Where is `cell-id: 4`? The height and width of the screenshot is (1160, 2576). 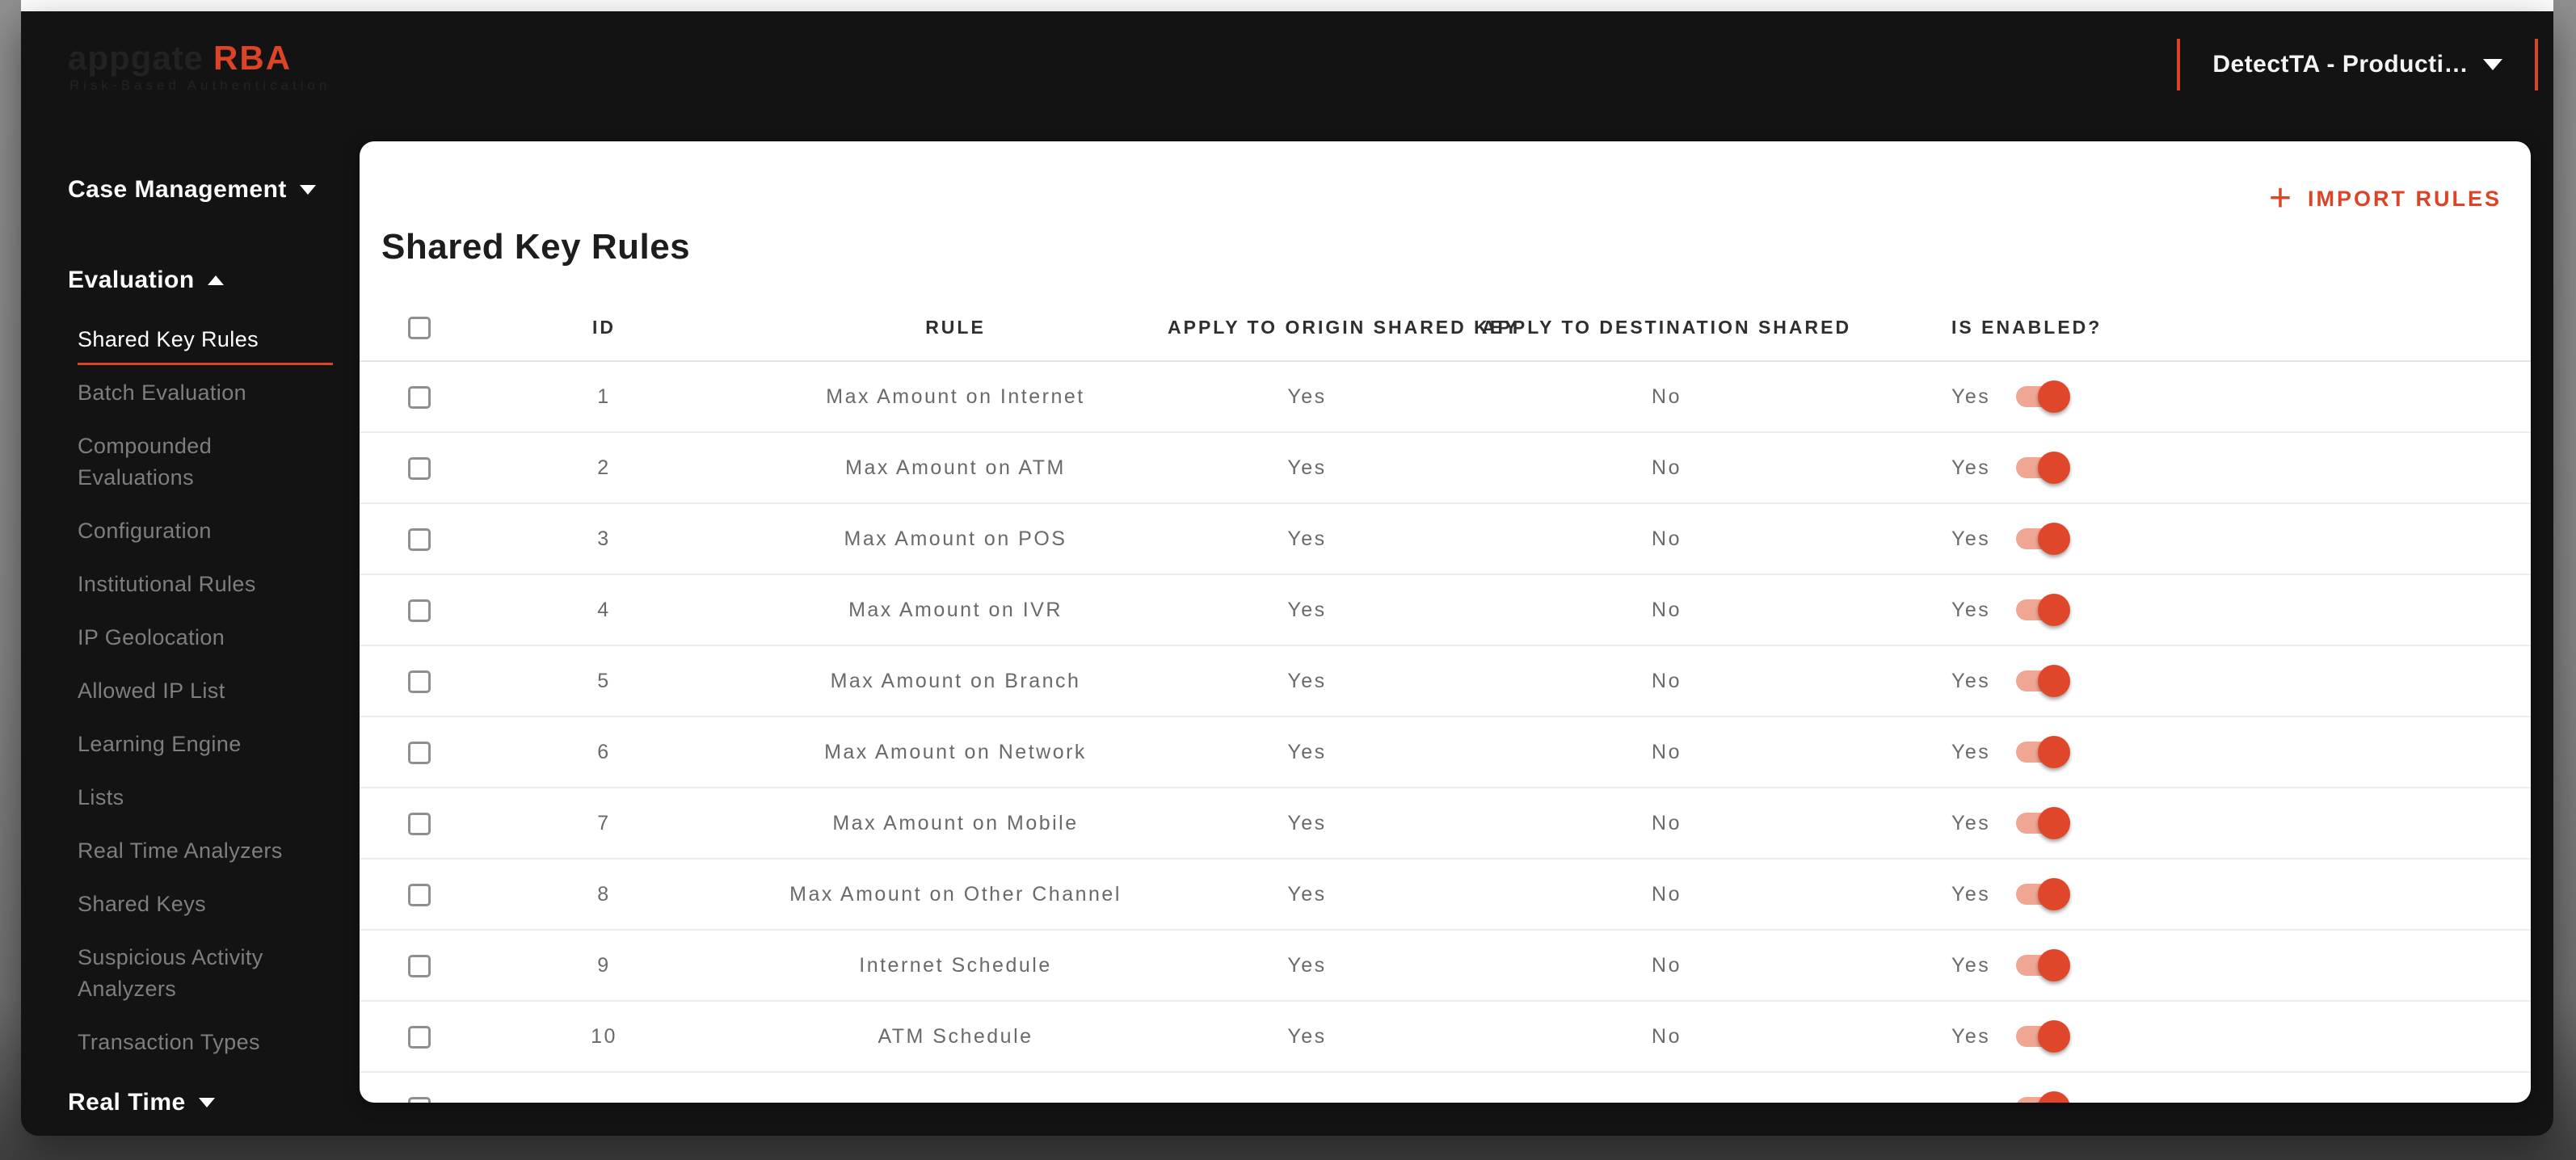
cell-id: 4 is located at coordinates (604, 610).